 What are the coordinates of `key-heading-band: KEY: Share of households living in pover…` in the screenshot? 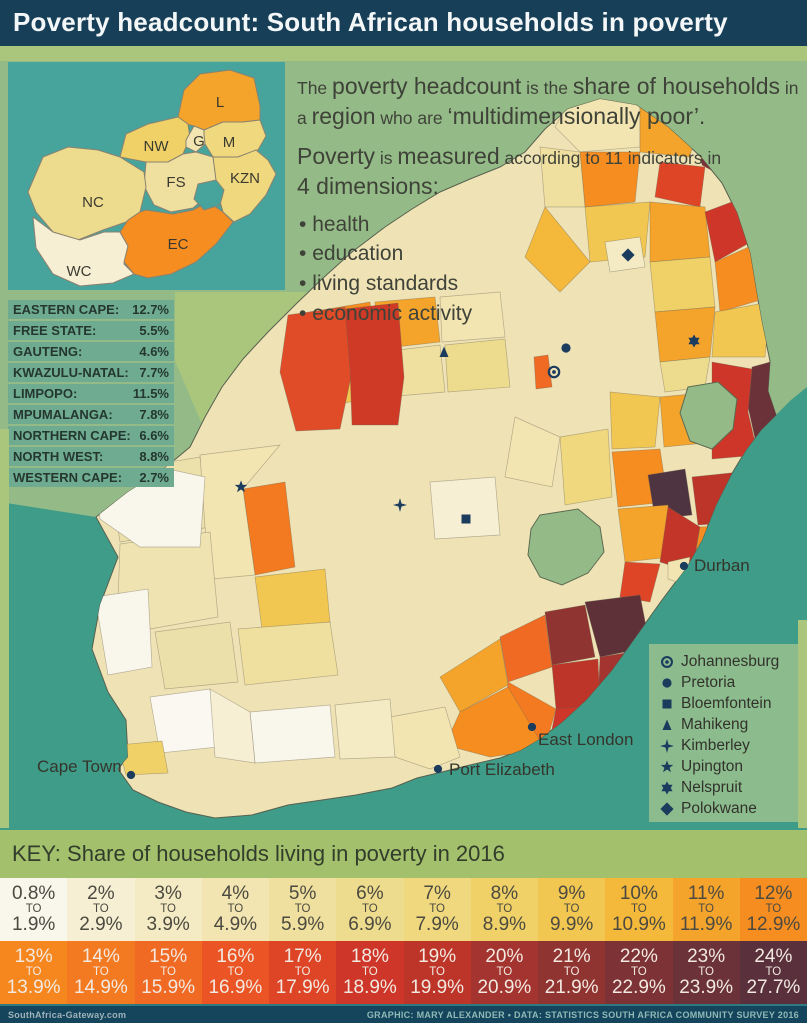 It's located at (403, 853).